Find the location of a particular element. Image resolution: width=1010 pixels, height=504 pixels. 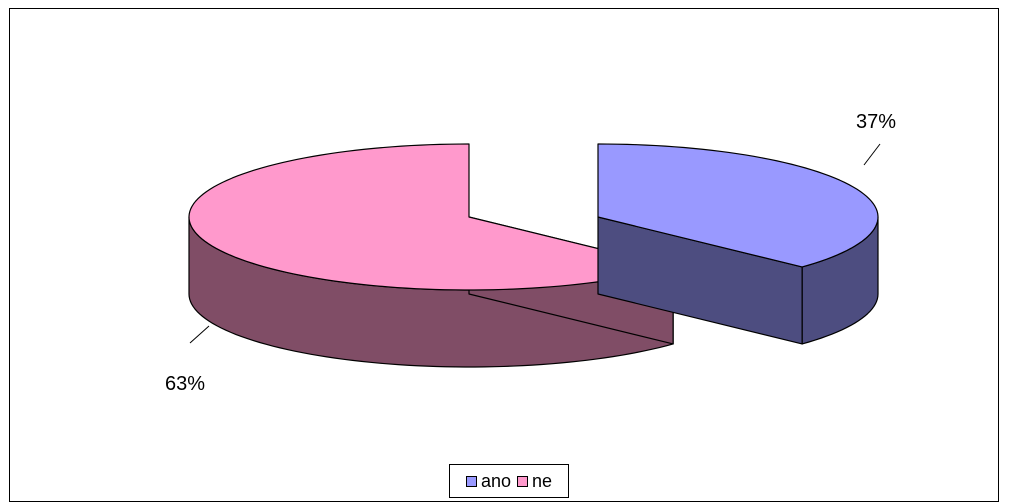

legend-item-ne: ne is located at coordinates (534, 481).